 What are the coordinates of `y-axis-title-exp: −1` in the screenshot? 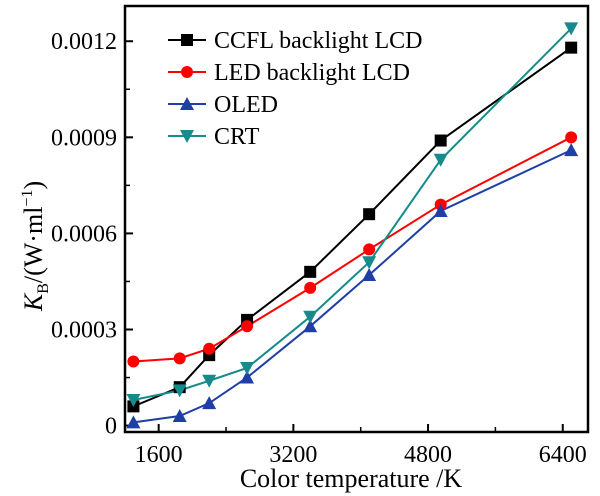 It's located at (27, 198).